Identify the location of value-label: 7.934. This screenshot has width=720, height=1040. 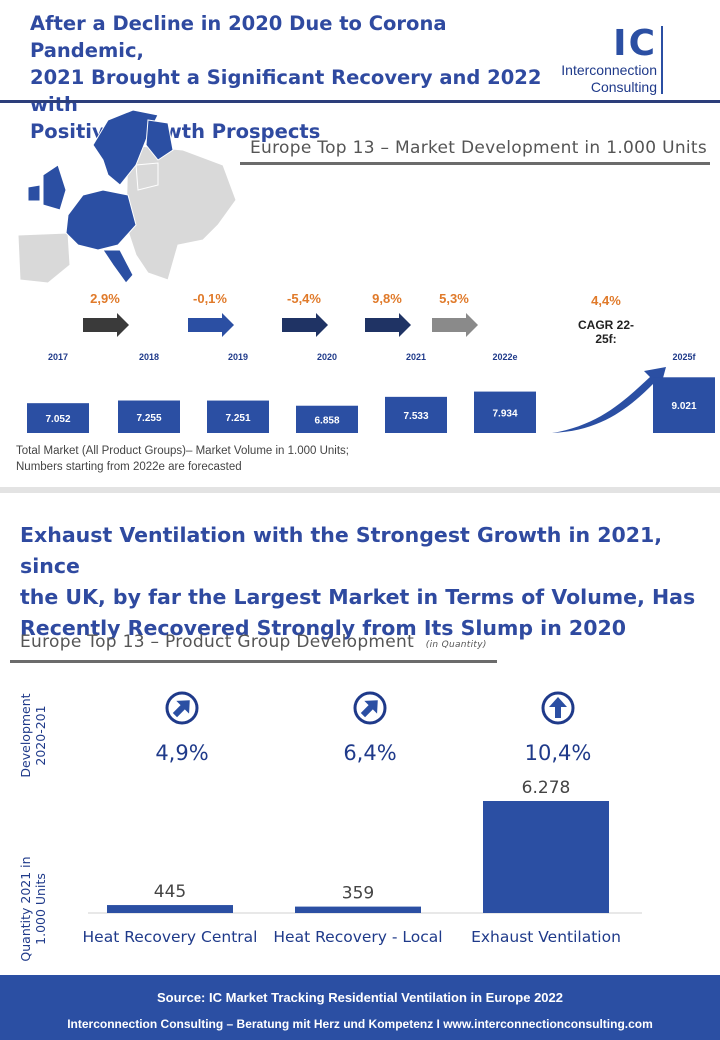
(504, 413).